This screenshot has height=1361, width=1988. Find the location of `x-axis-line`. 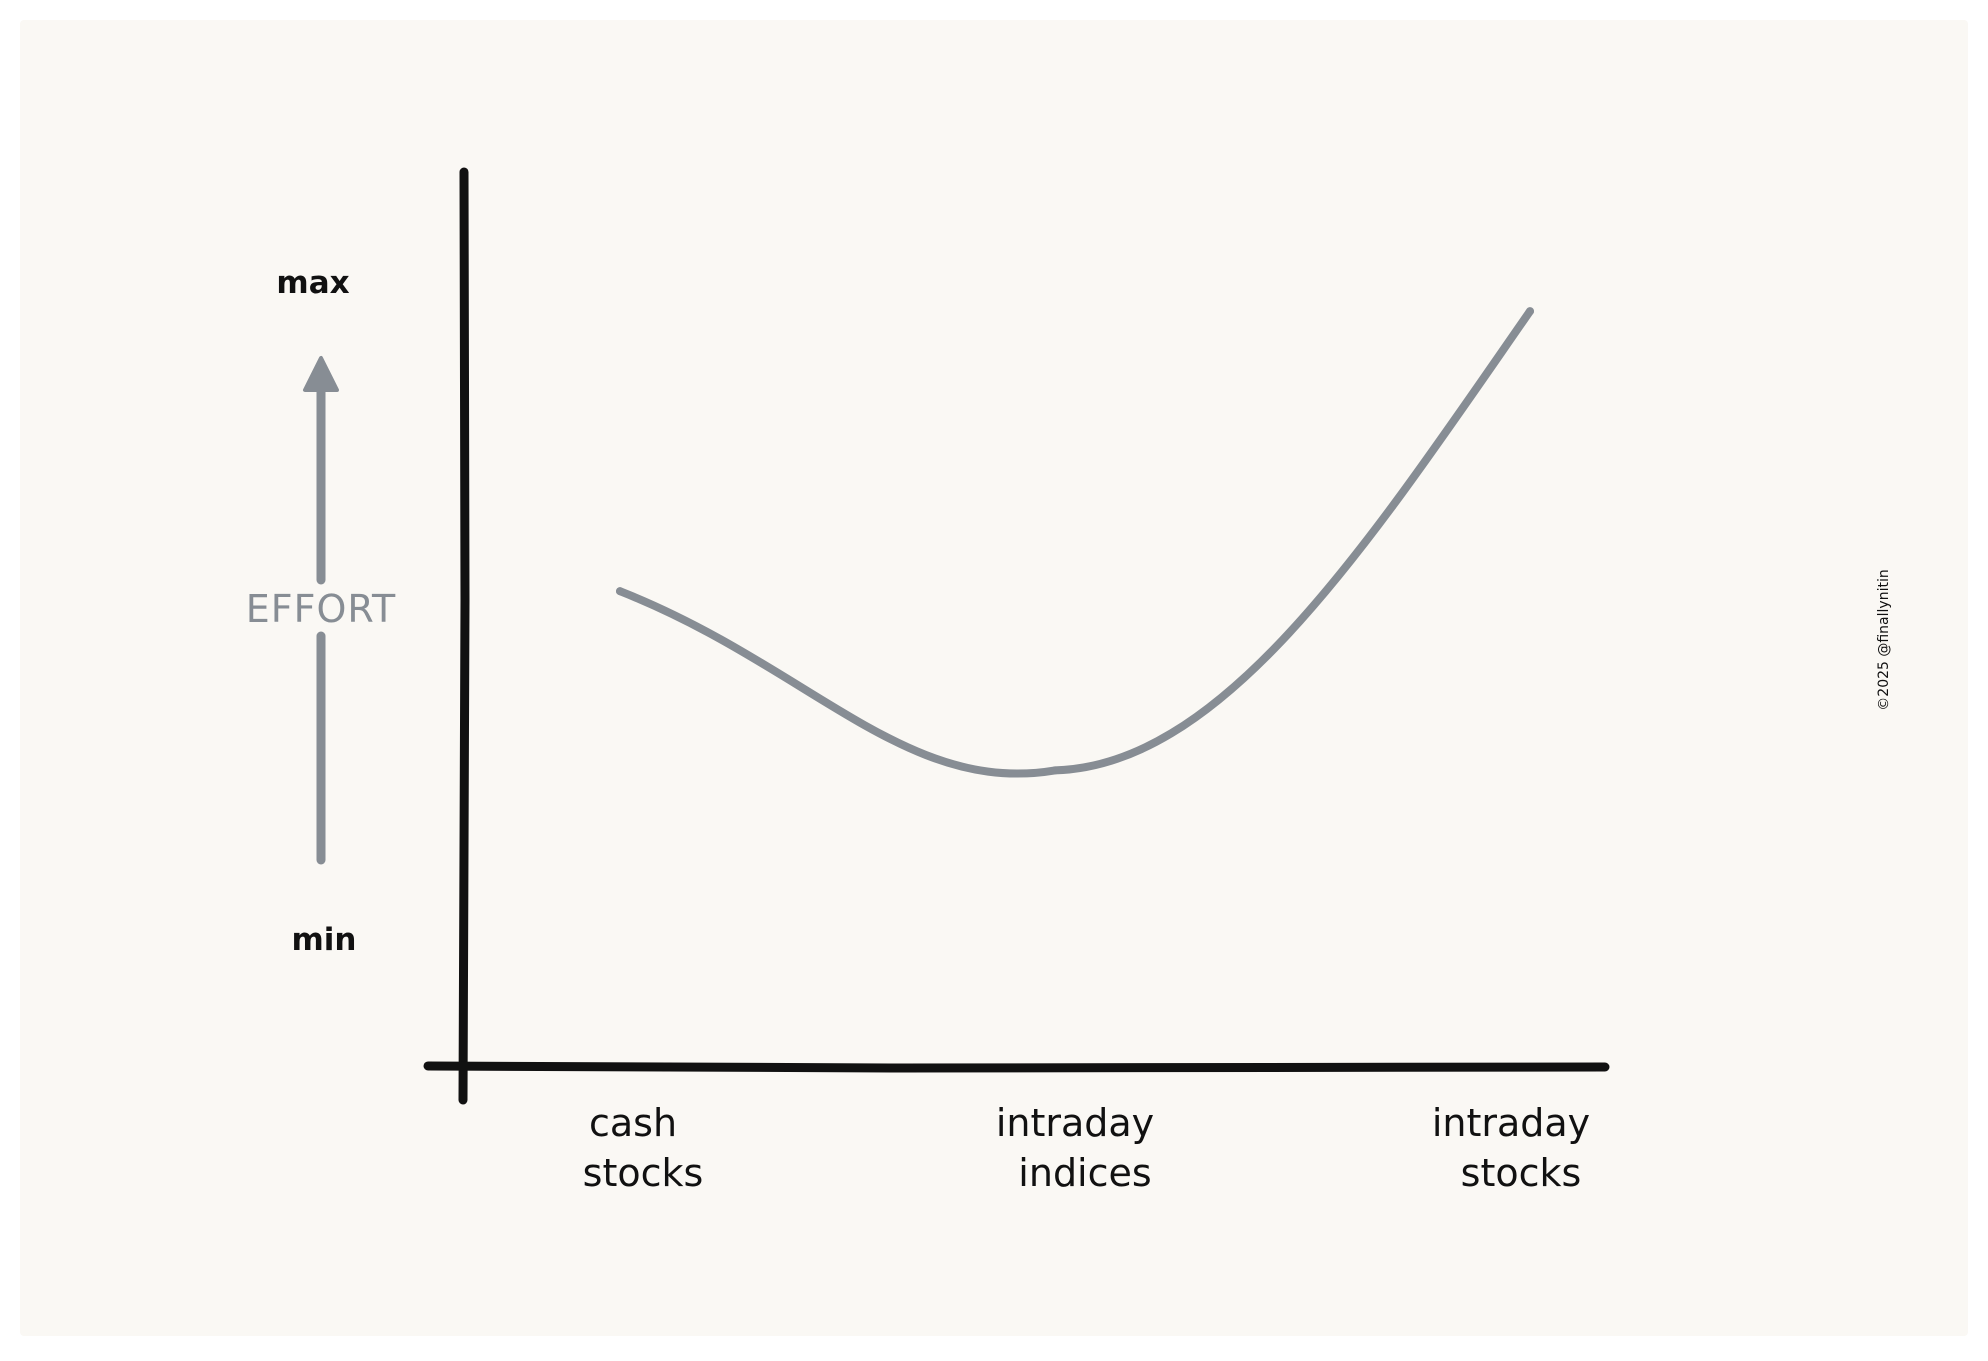

x-axis-line is located at coordinates (1016, 1067).